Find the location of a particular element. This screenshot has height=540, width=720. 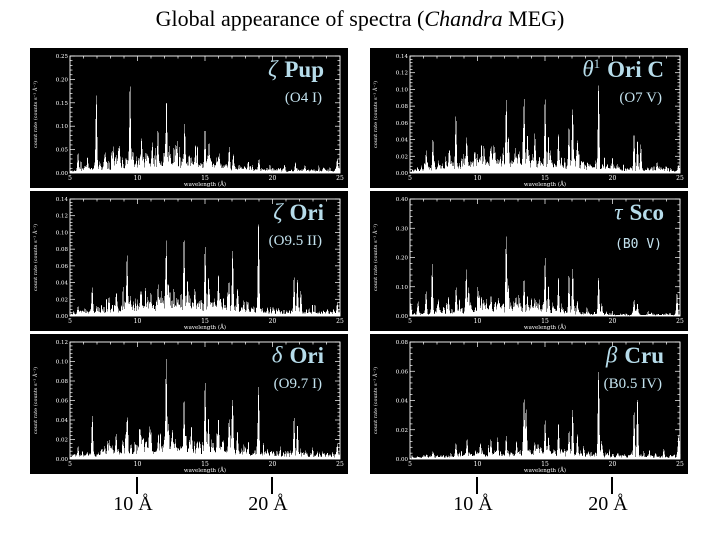

star-name-text: Cru is located at coordinates (644, 355).